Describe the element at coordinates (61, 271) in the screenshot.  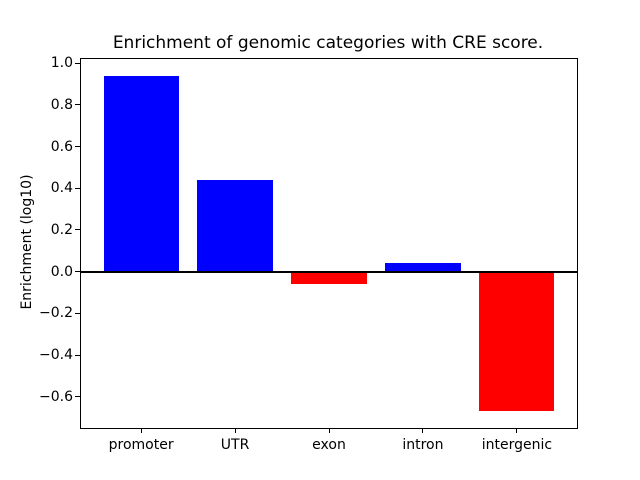
I see `y-tick-label: 0.0` at that location.